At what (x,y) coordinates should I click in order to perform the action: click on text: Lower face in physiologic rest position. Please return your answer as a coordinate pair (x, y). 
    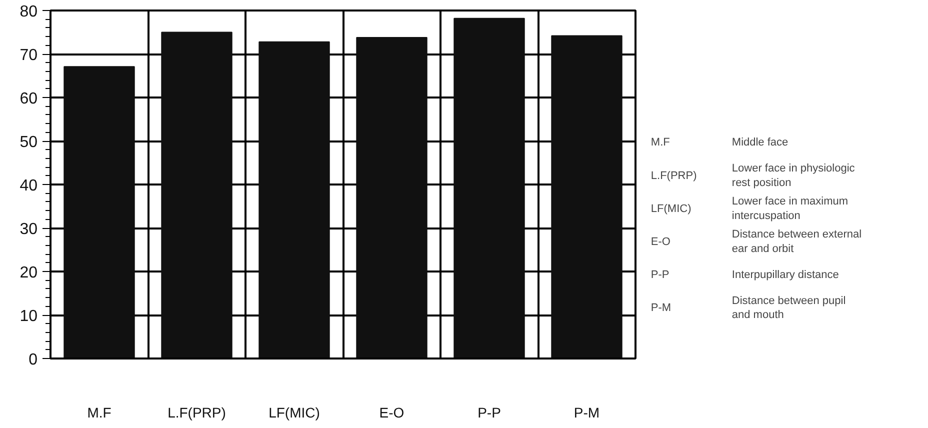
    Looking at the image, I should click on (794, 175).